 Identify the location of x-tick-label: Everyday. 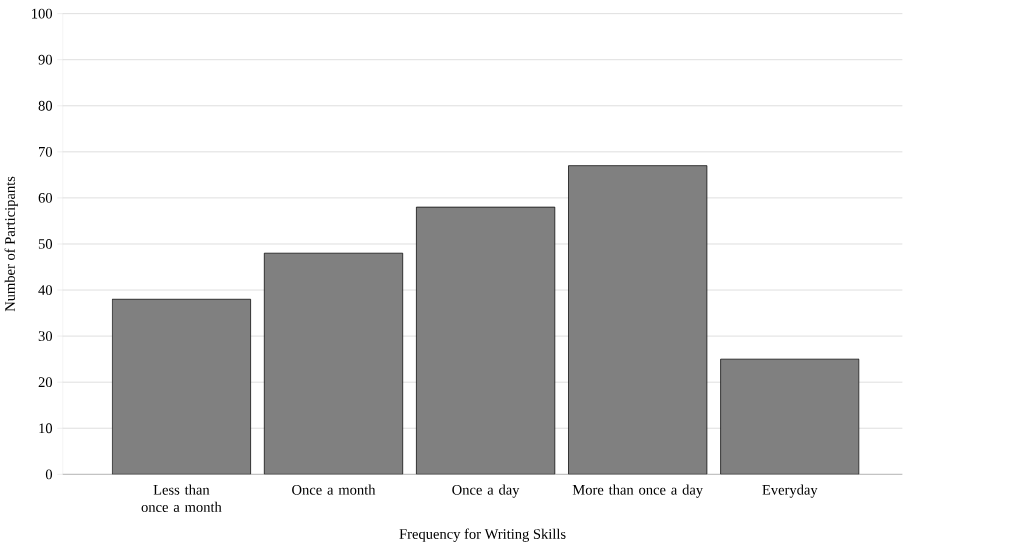
(790, 491).